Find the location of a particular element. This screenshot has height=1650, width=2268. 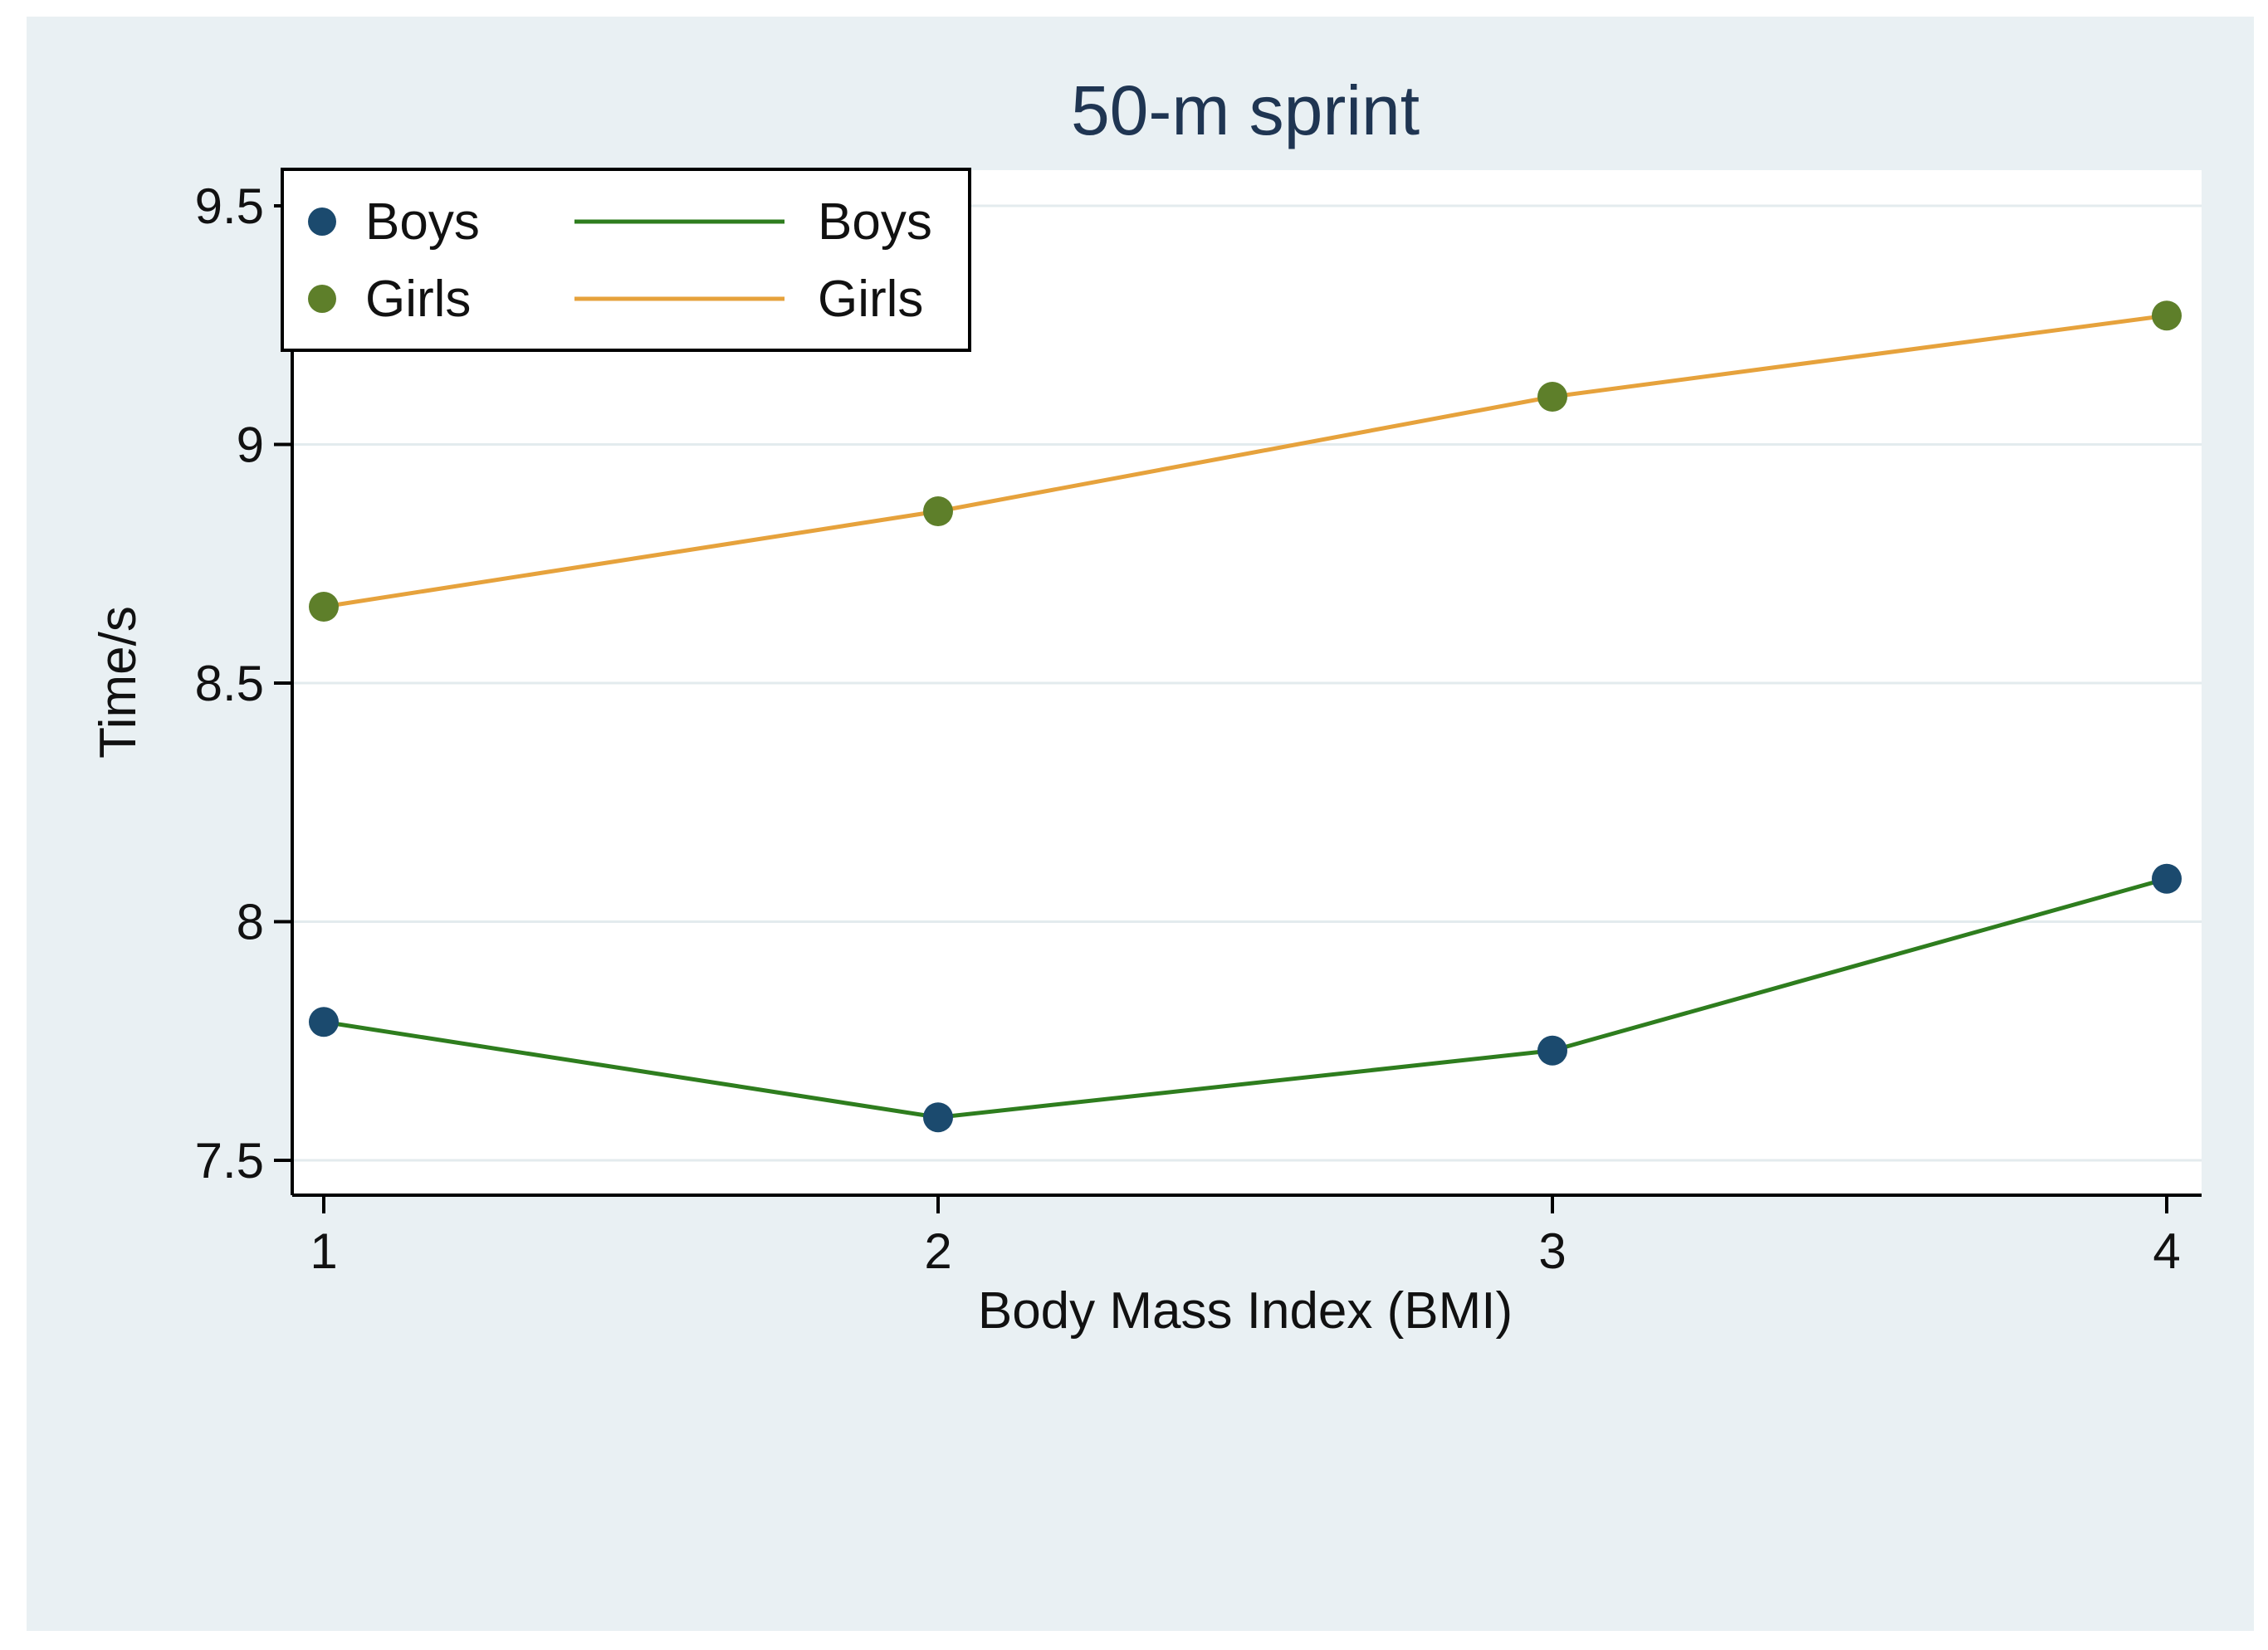

legend-label-boys-marker: Boys is located at coordinates (422, 222).